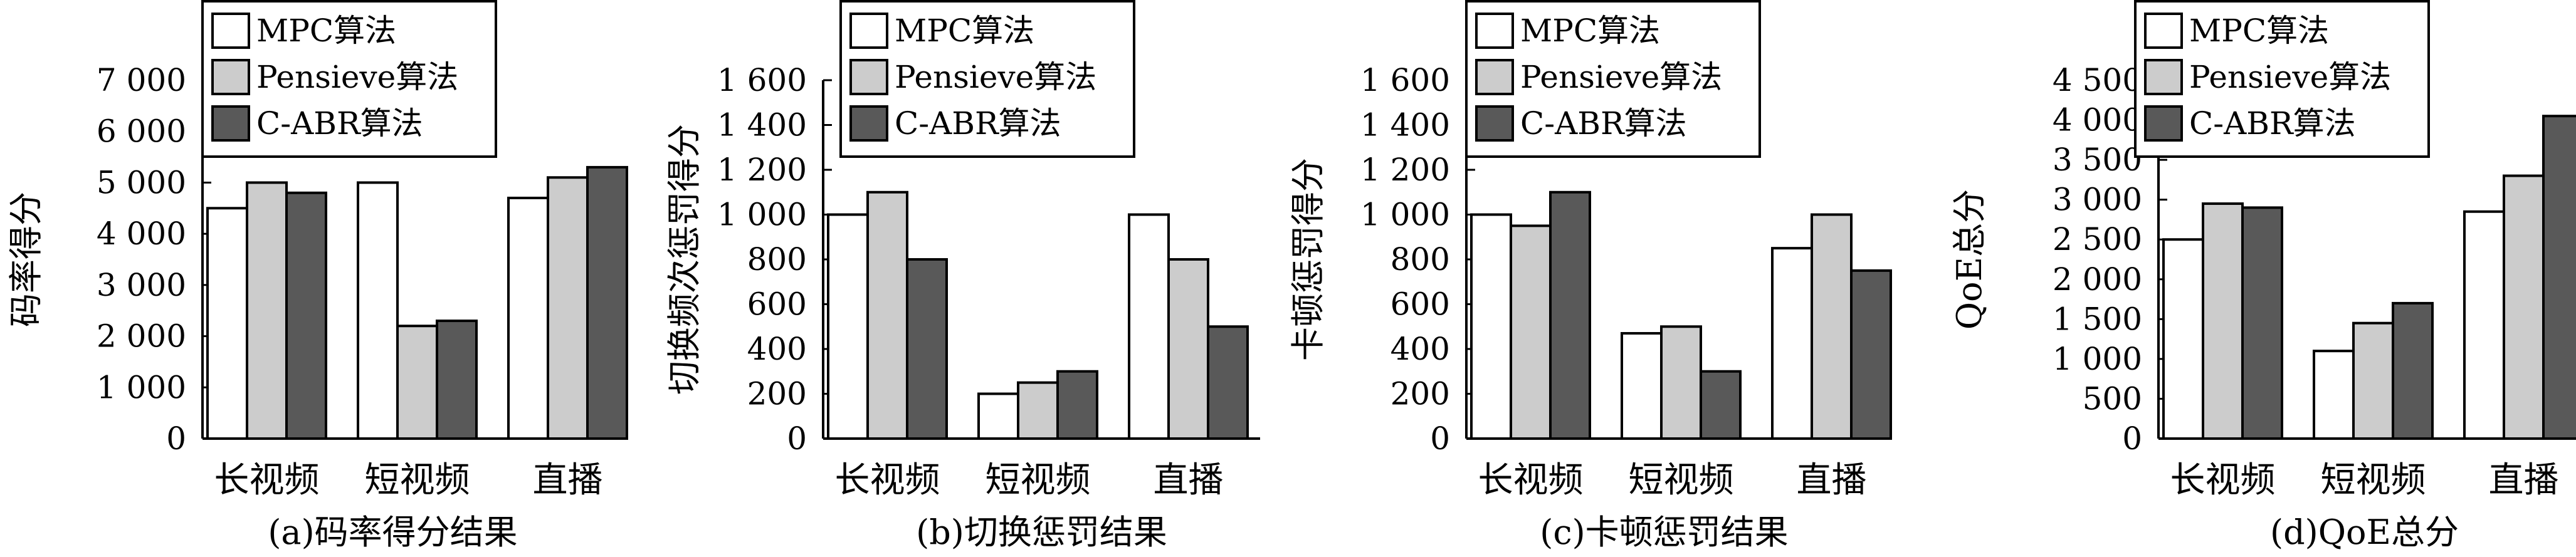 This screenshot has height=557, width=2576. Describe the element at coordinates (2112, 398) in the screenshot. I see `y-tick-label: 500` at that location.